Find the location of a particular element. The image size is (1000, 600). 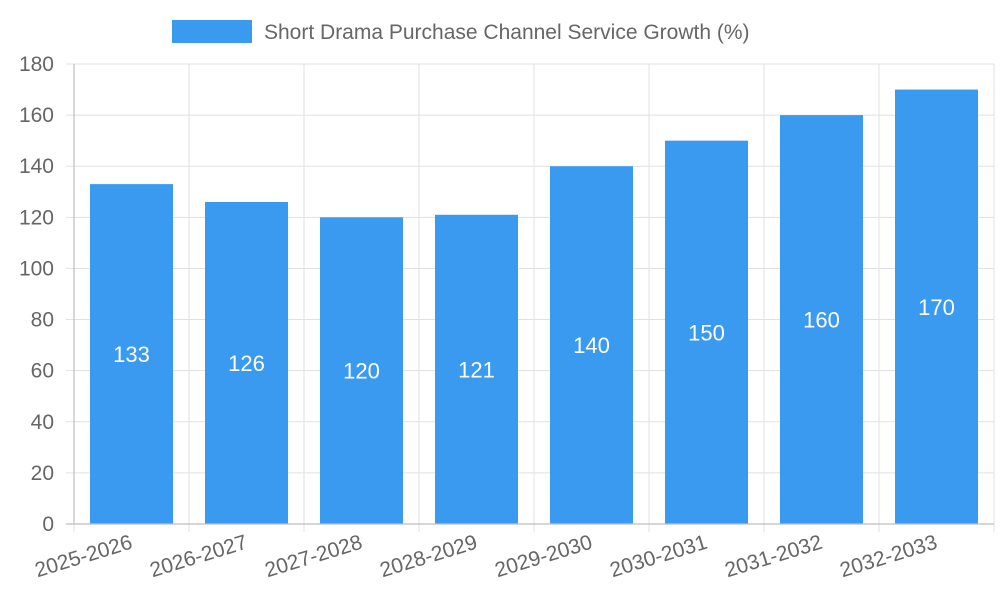

x-tick-label: 2029-2030 is located at coordinates (543, 556).